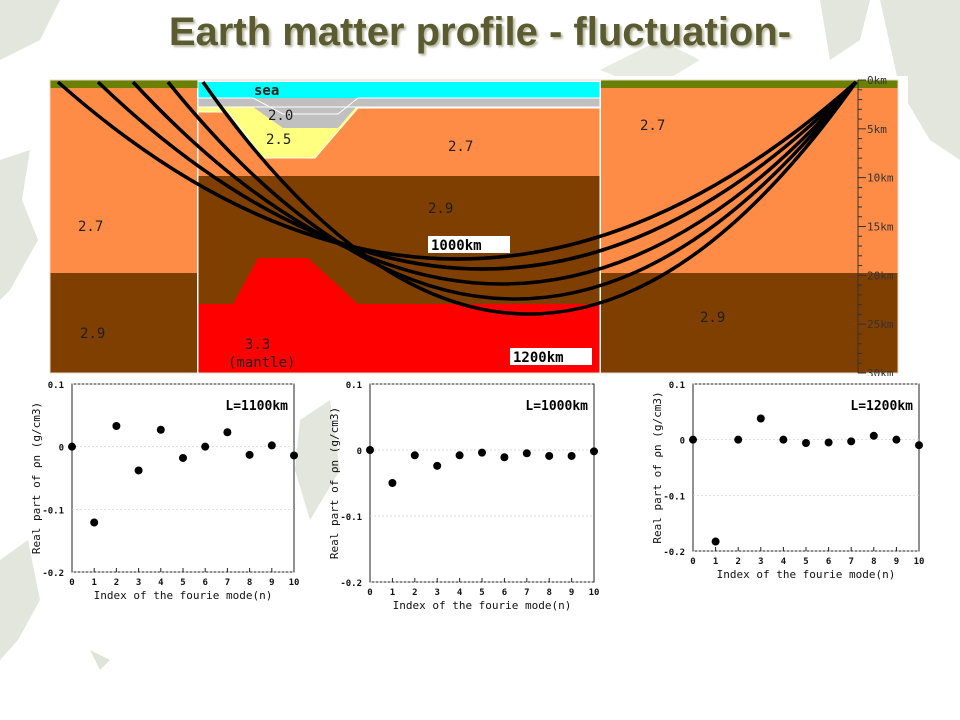 The width and height of the screenshot is (960, 720). What do you see at coordinates (880, 324) in the screenshot?
I see `depth-tick-label: 25km` at bounding box center [880, 324].